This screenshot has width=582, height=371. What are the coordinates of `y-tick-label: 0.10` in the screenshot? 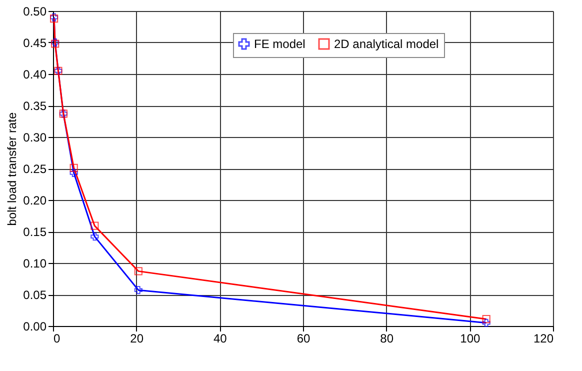 It's located at (35, 263).